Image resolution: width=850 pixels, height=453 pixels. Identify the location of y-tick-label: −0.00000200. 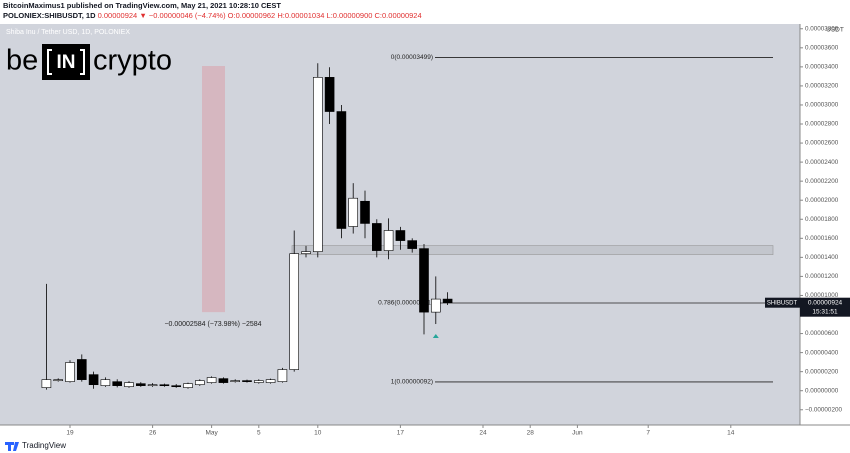
(823, 409).